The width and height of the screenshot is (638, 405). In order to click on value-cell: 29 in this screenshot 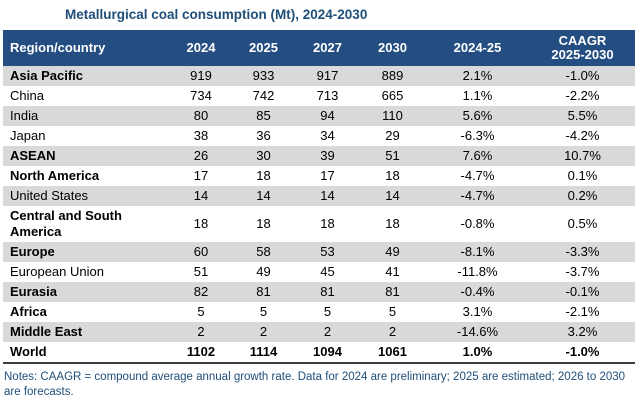, I will do `click(392, 135)`.